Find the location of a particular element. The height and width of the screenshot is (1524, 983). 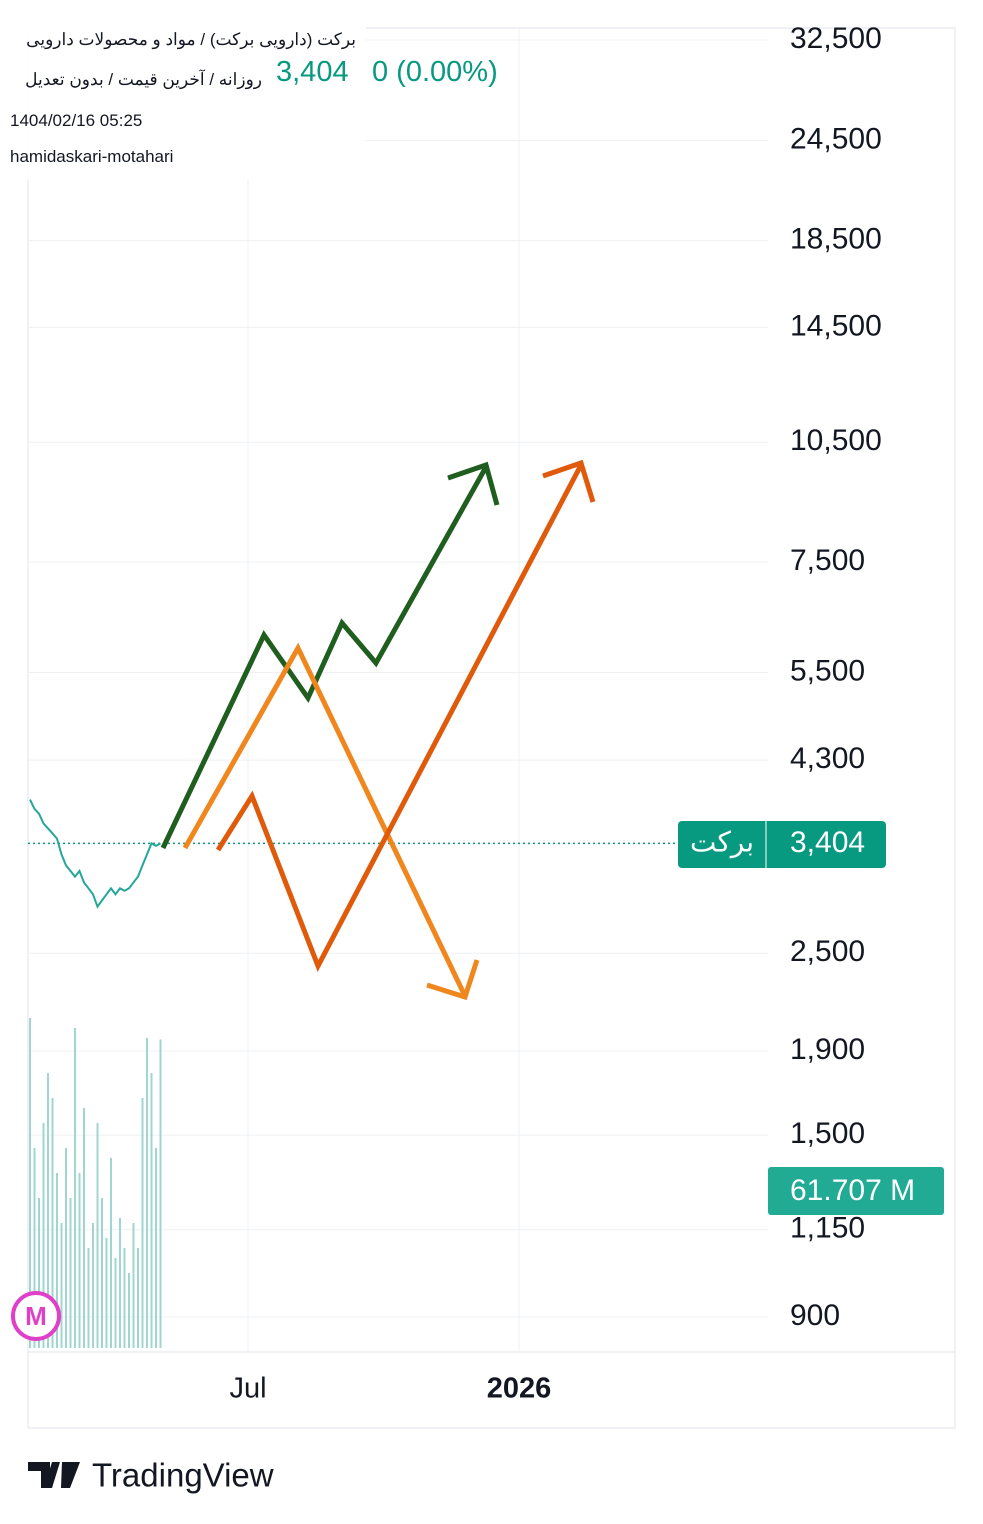

y-tick-label: 24,500 is located at coordinates (836, 139).